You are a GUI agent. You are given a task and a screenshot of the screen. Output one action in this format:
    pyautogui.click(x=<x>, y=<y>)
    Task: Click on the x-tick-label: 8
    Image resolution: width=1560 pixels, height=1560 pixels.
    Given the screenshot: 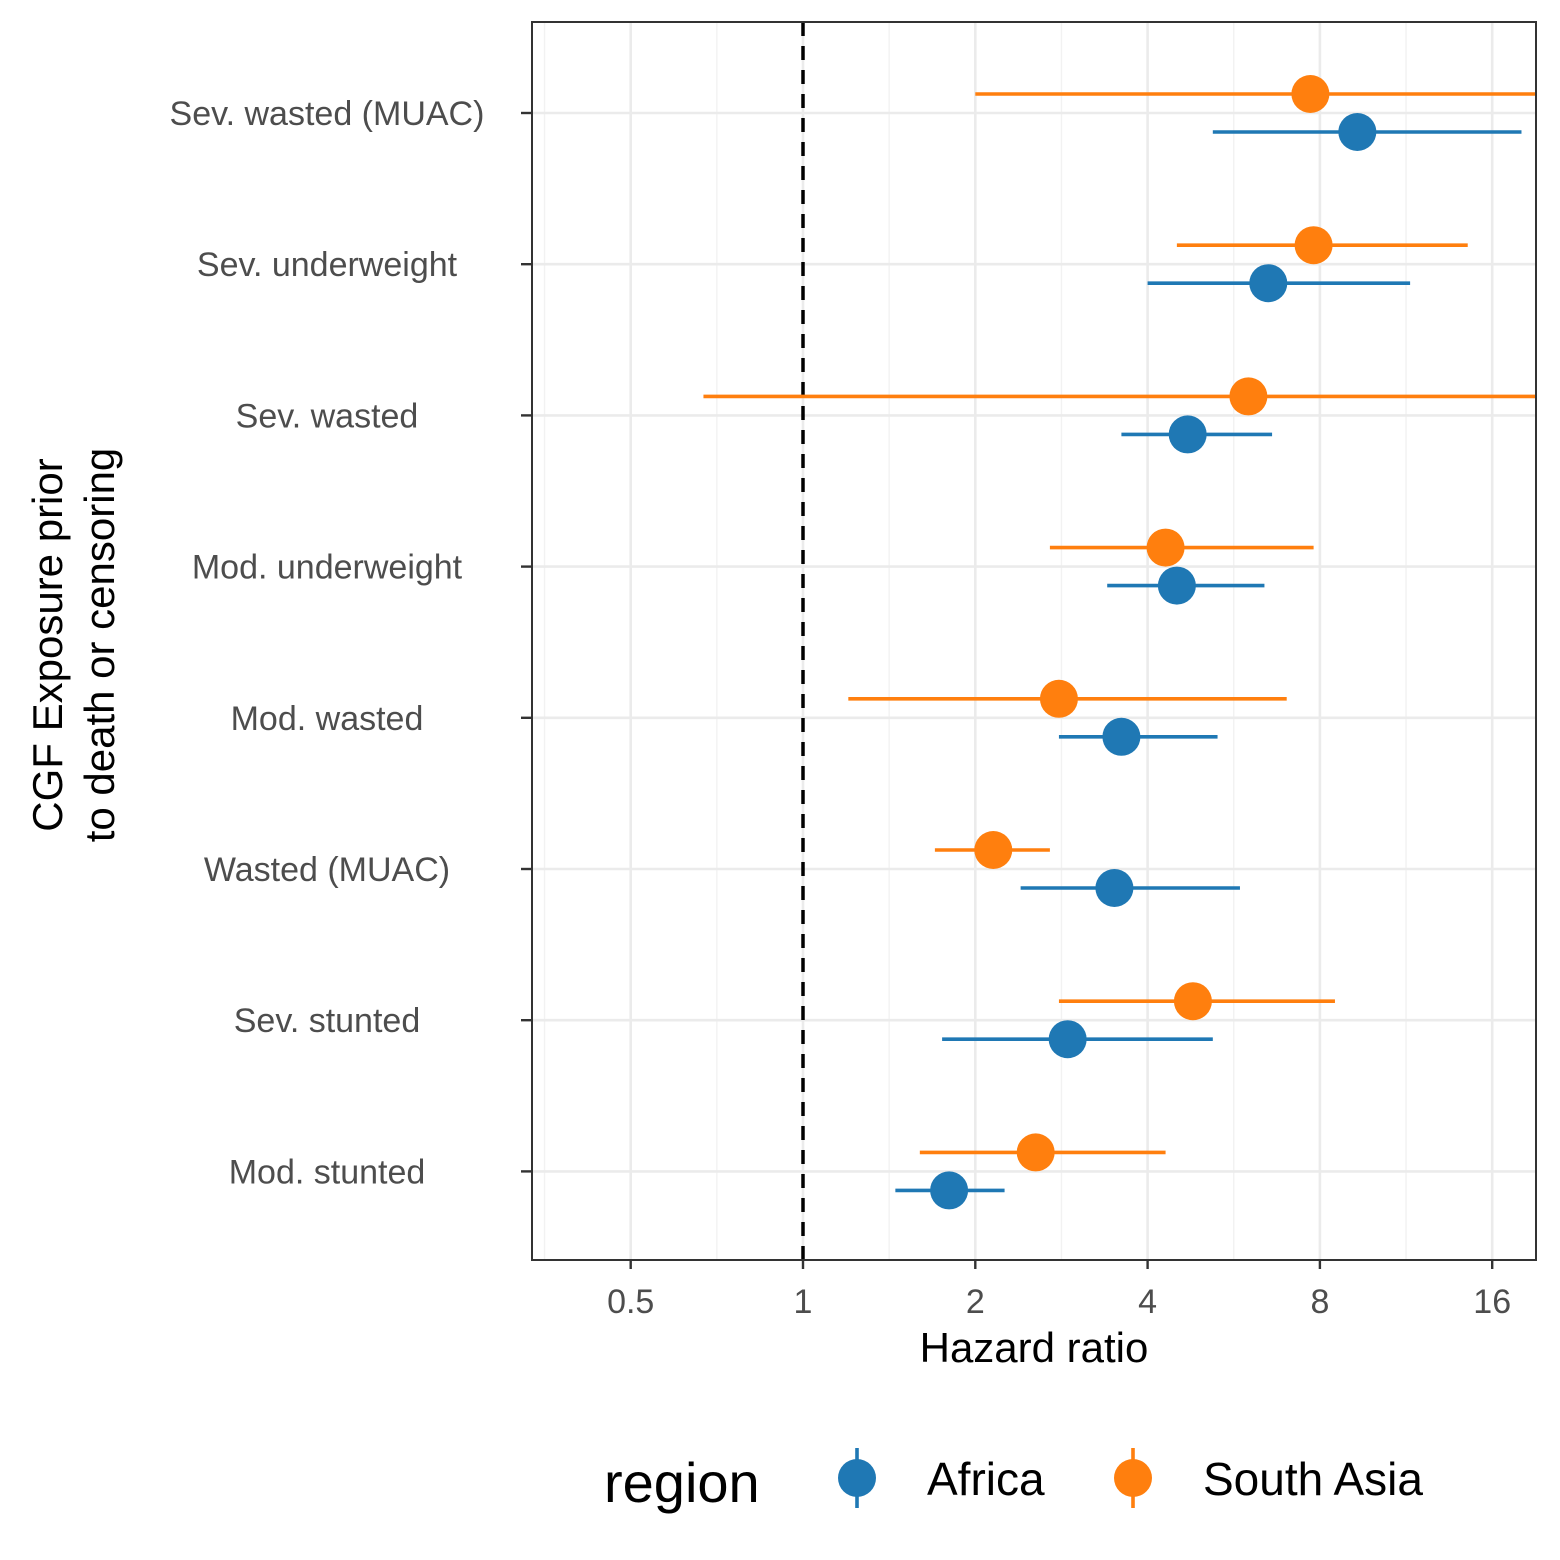 What is the action you would take?
    pyautogui.click(x=1319, y=1302)
    